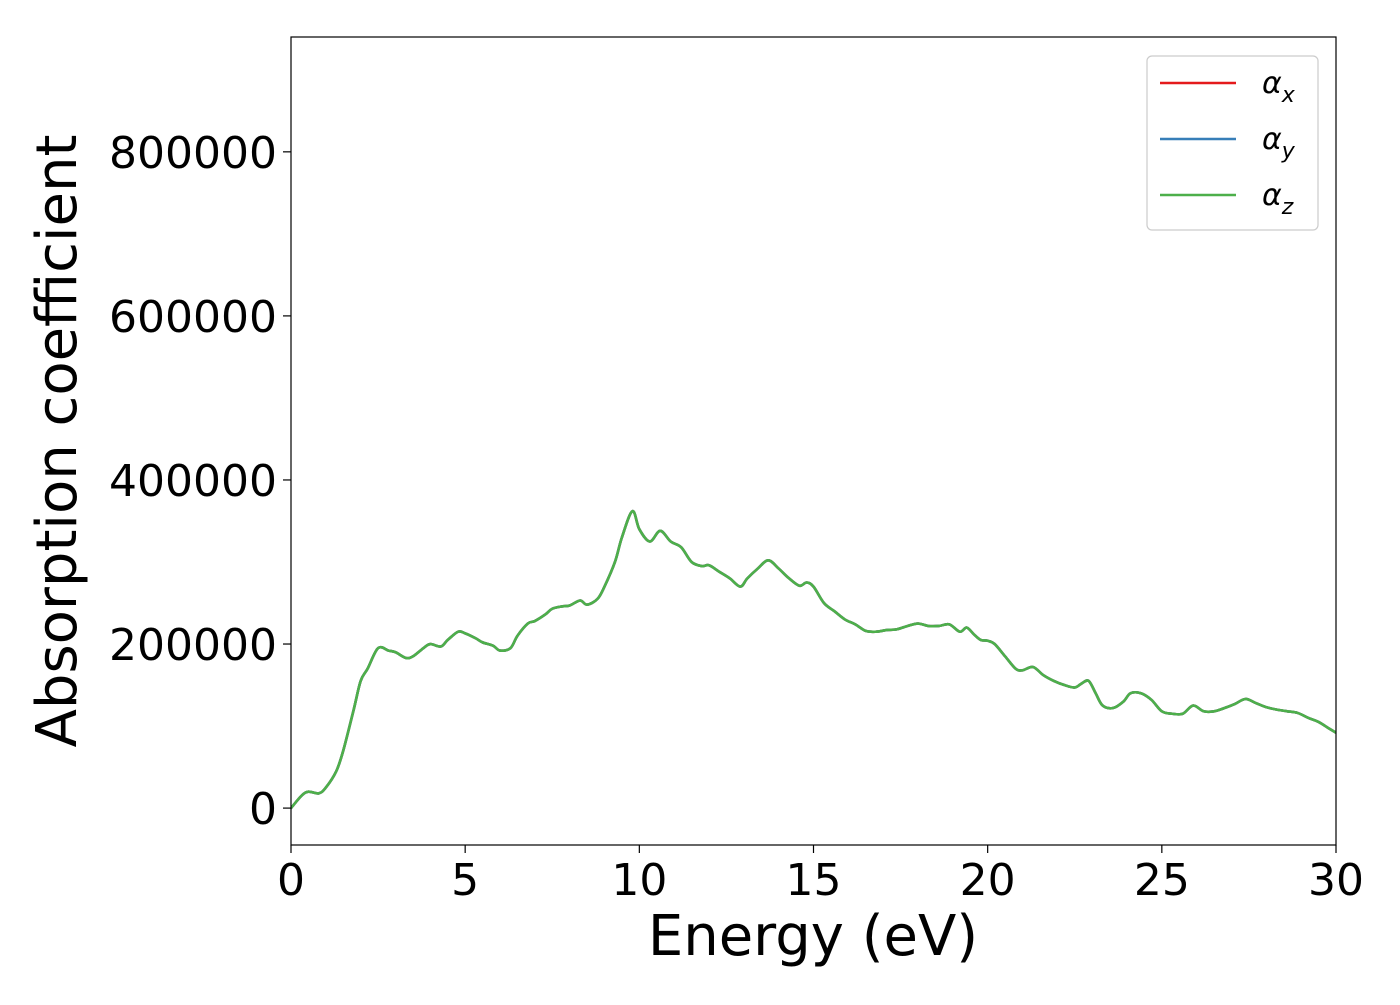  Describe the element at coordinates (57, 441) in the screenshot. I see `y-axis-label: Absorption coefficient` at that location.